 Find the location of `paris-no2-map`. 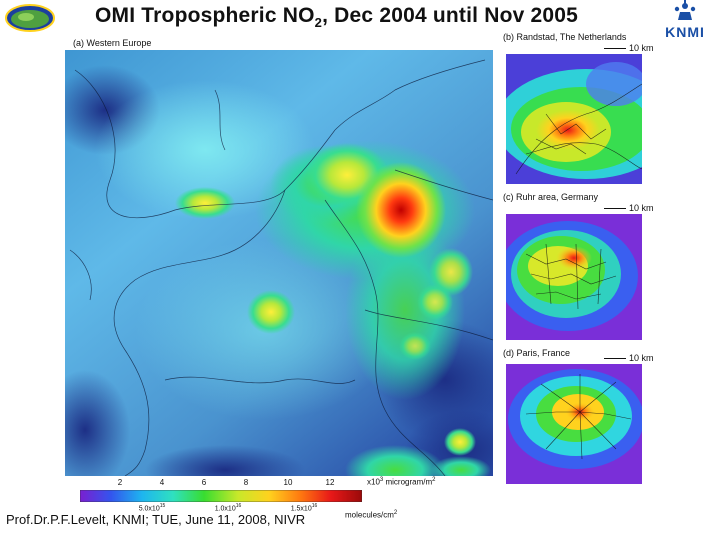

paris-no2-map is located at coordinates (574, 424).